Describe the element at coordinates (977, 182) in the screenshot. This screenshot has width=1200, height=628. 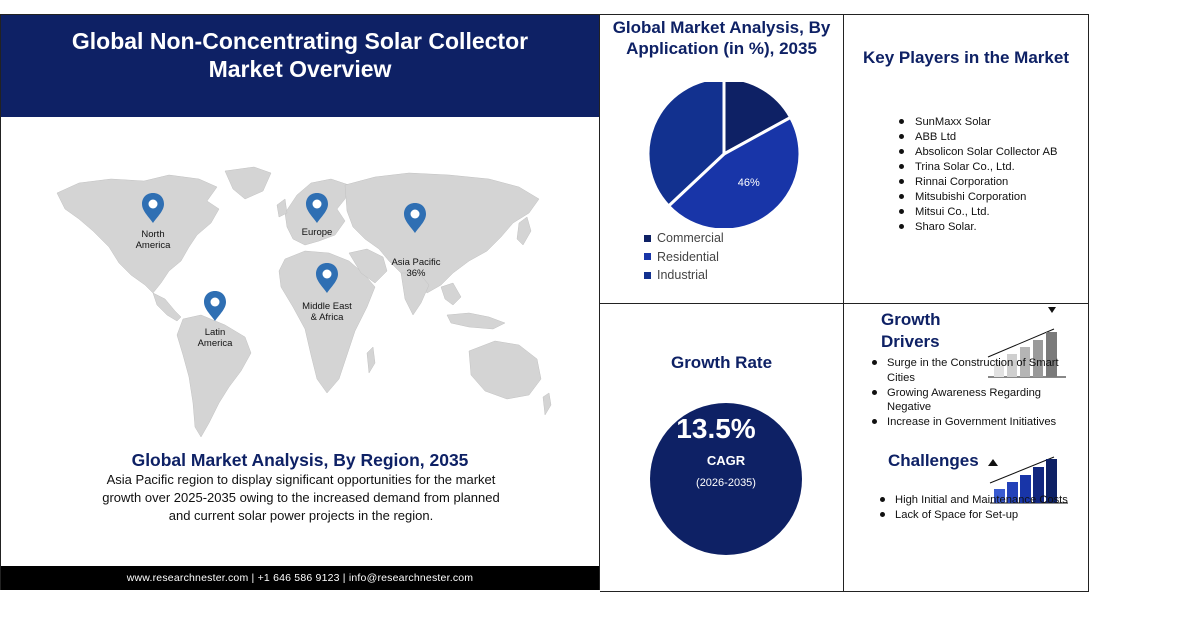
I see `key-player-item: Rinnai Corporation` at that location.